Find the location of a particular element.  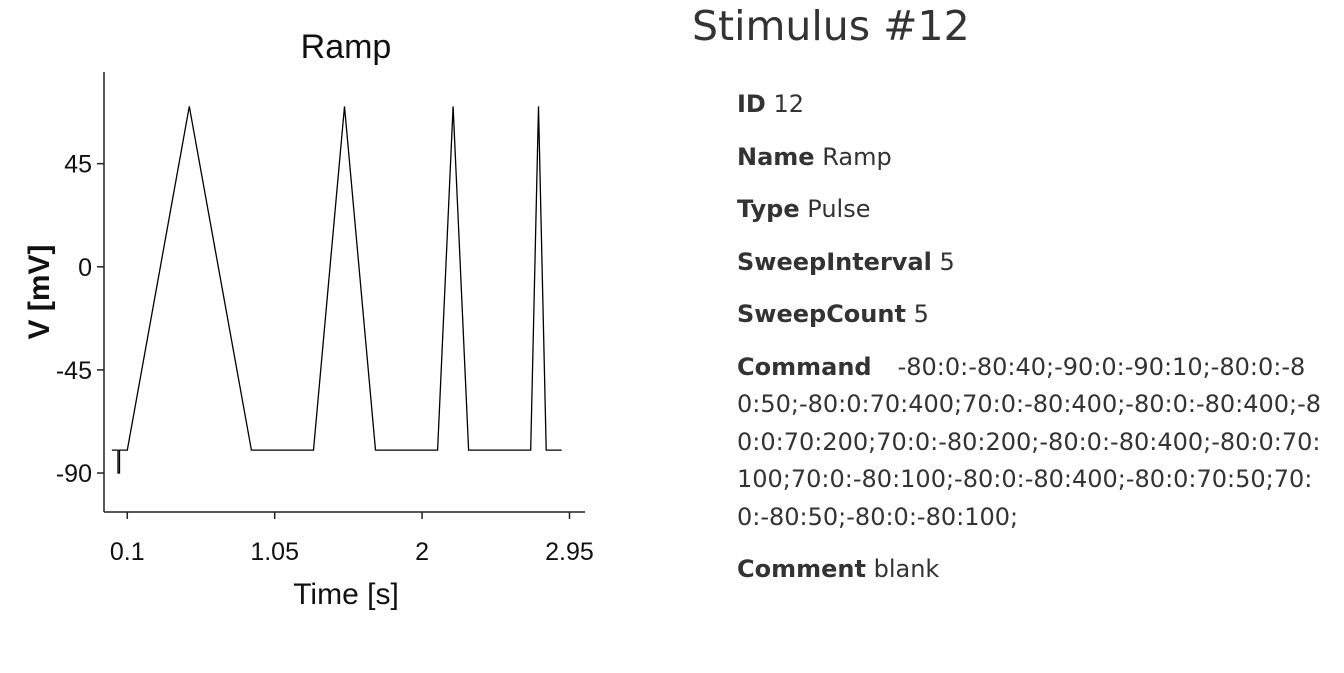

chart-title: Ramp is located at coordinates (346, 47).